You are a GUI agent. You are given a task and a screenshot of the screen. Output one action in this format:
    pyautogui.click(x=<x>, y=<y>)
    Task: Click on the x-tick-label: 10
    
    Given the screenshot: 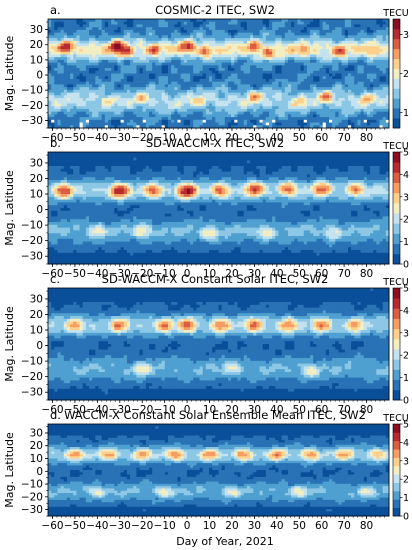 What is the action you would take?
    pyautogui.click(x=209, y=138)
    